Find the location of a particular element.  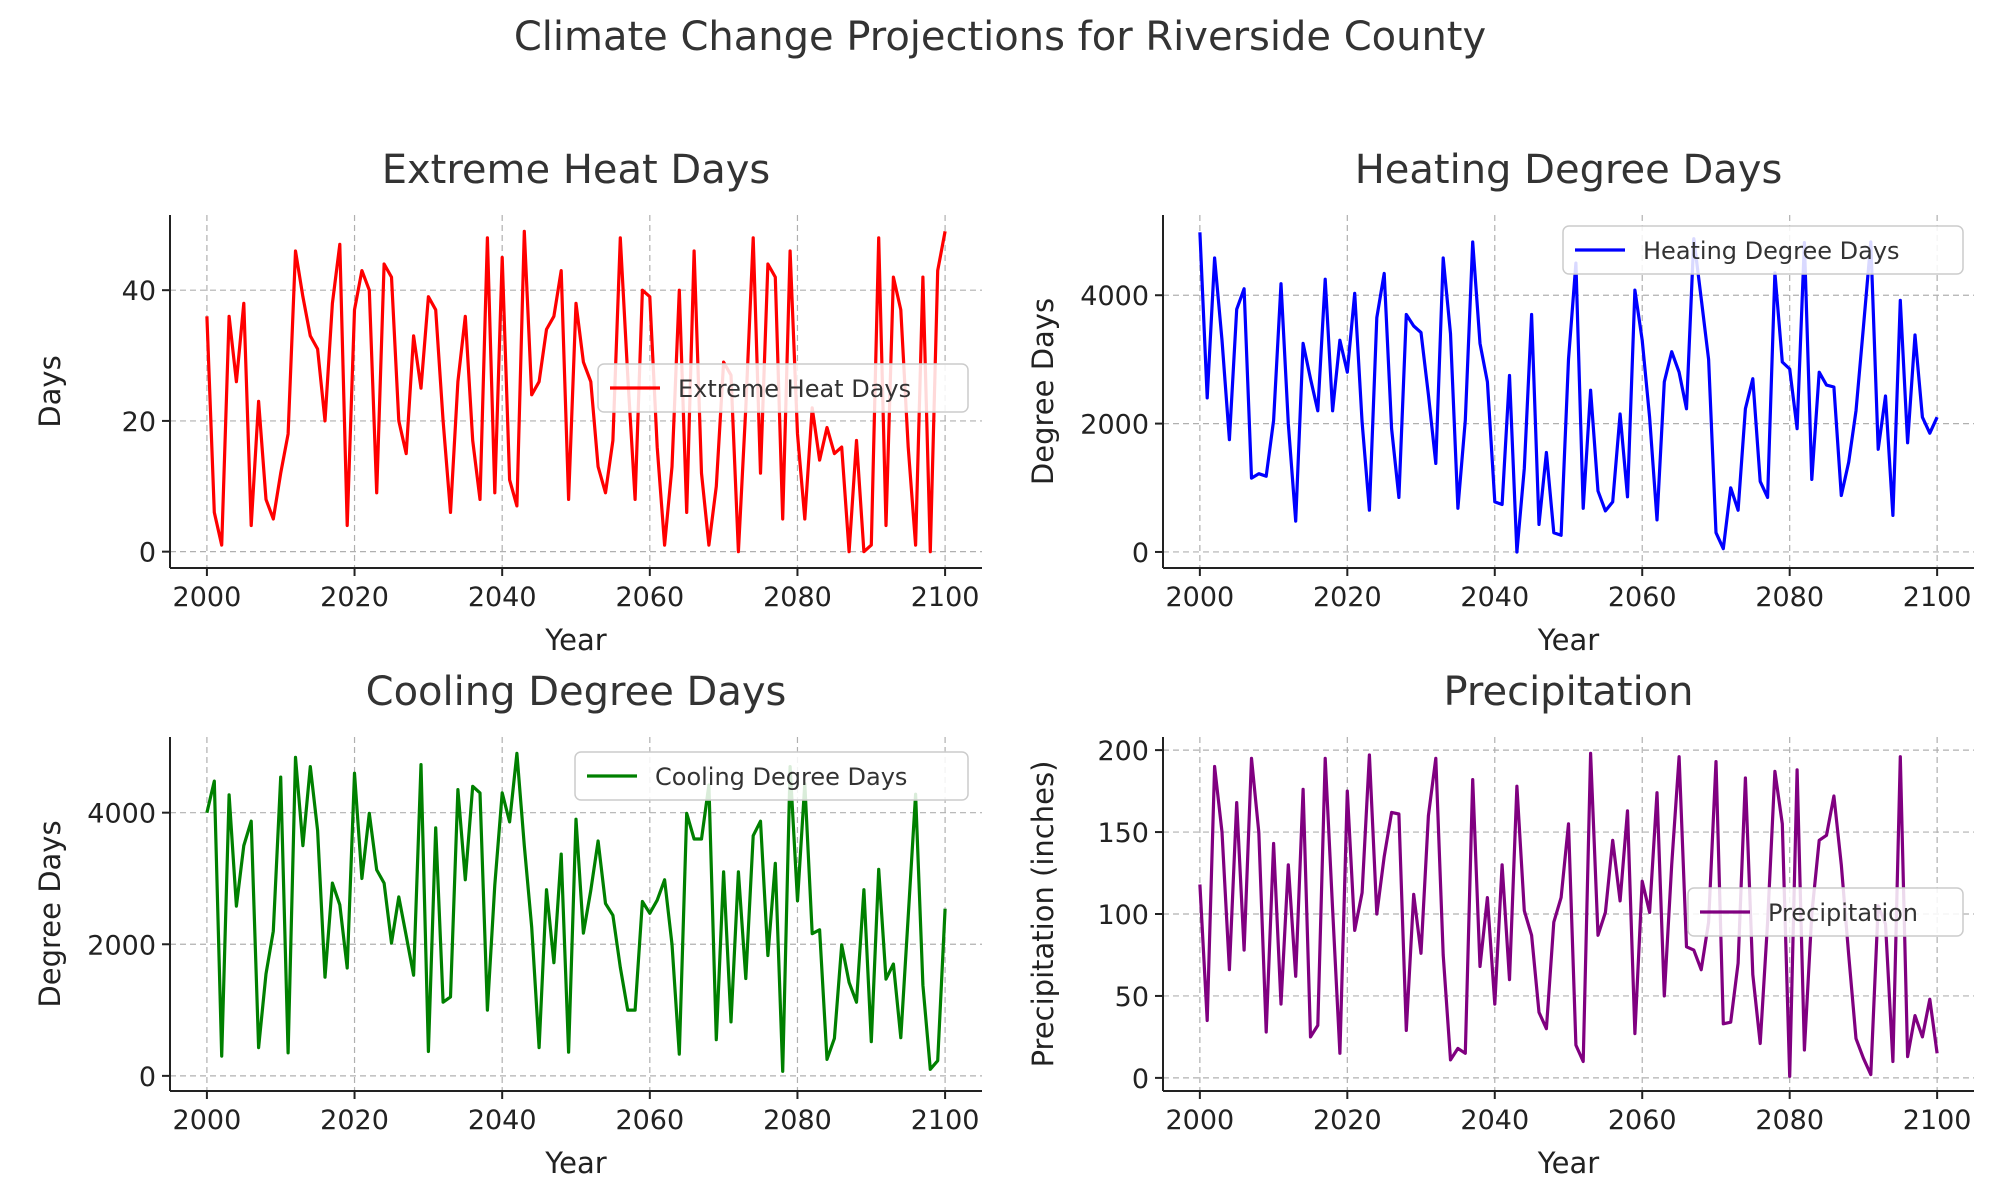

legend-label: Extreme Heat Days is located at coordinates (794, 389).